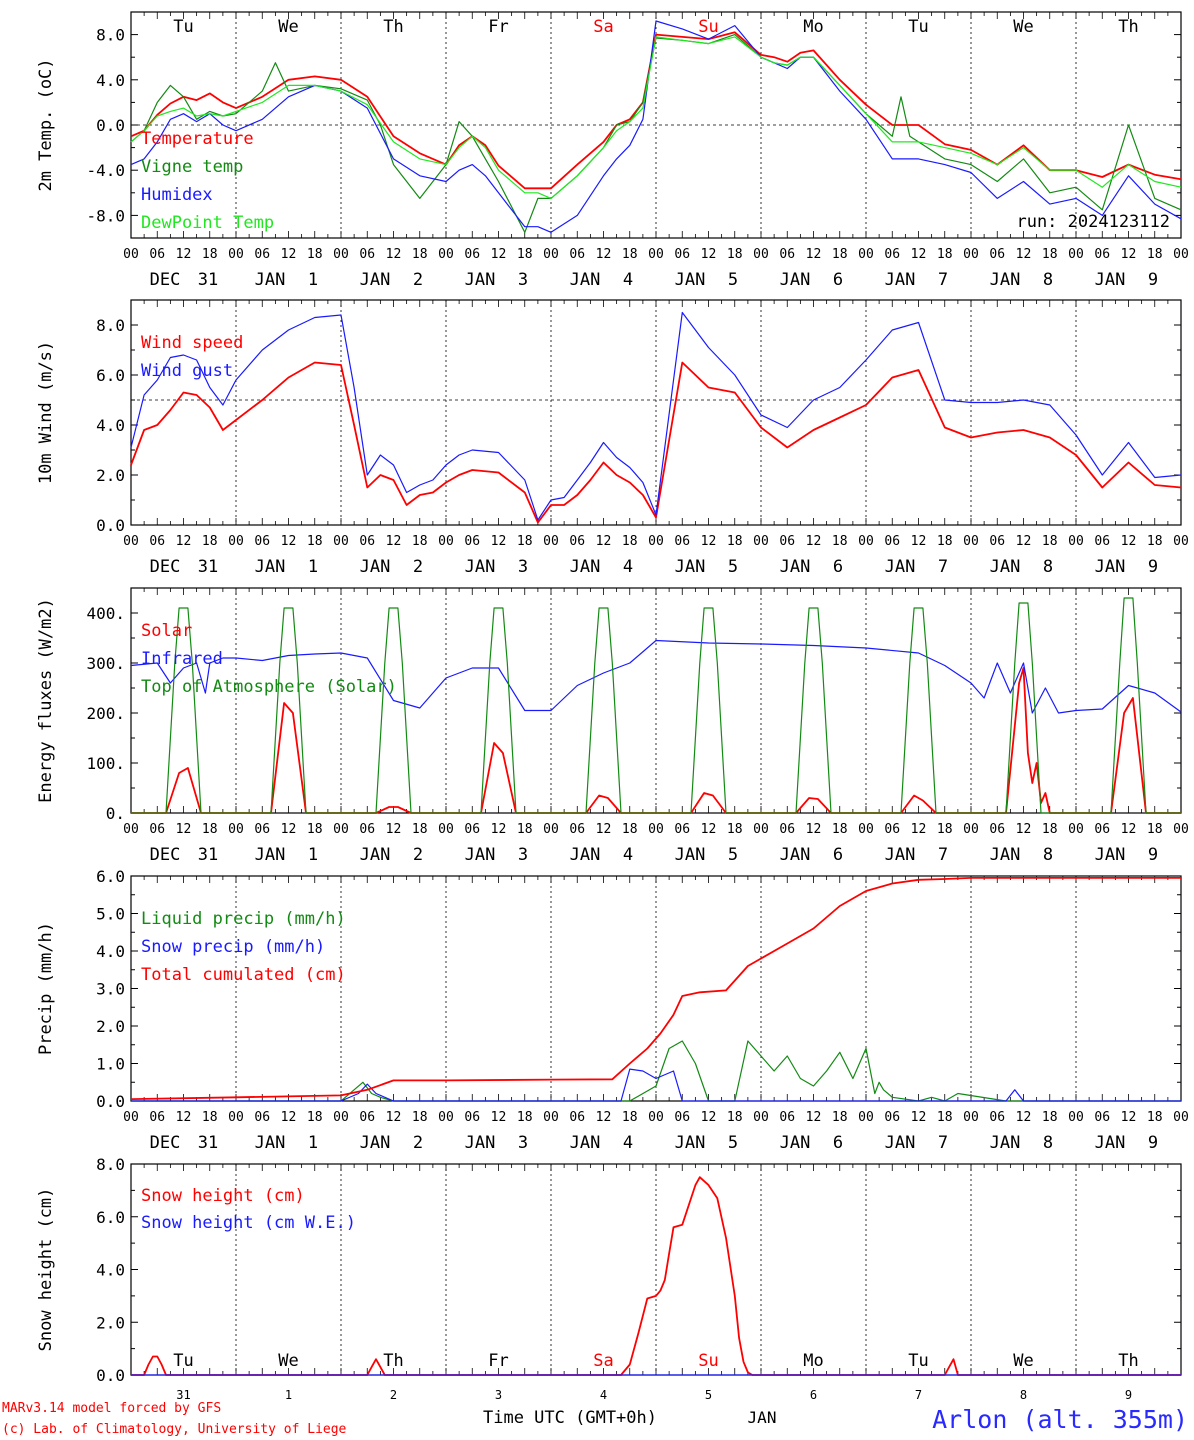 This screenshot has width=1194, height=1440. Describe the element at coordinates (46, 124) in the screenshot. I see `y-axis-title: 2m Temp. (oC)` at that location.